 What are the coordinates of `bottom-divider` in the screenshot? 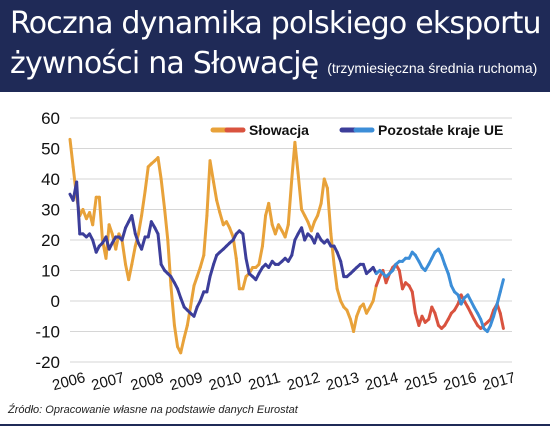 It's located at (275, 425).